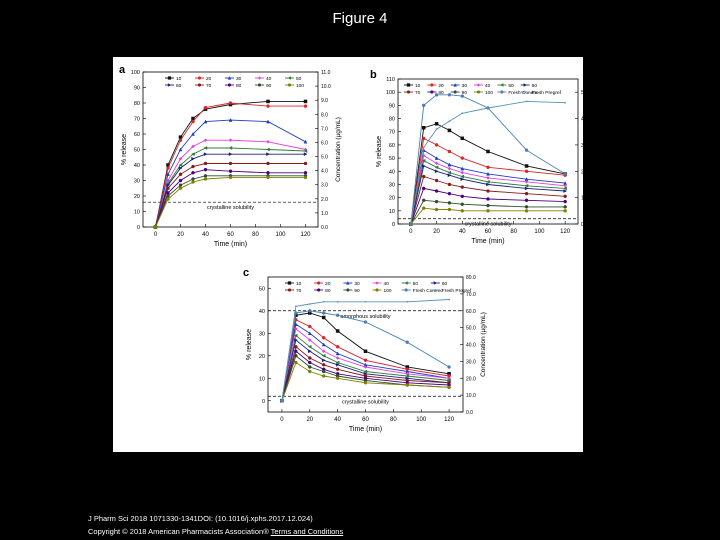  I want to click on legend-label: Fresh Pregref, so click(547, 93).